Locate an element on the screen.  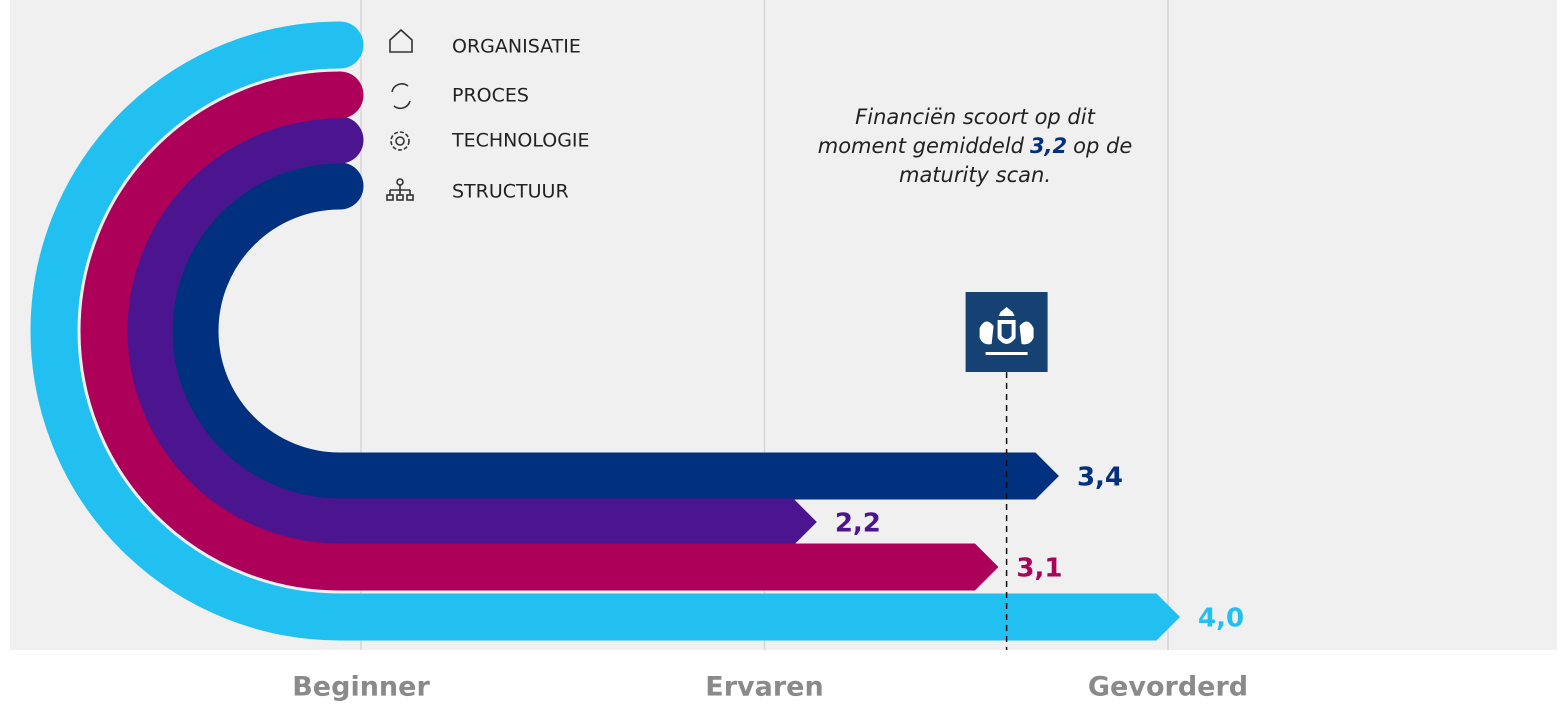
legend-label: TECHNOLOGIE is located at coordinates (520, 141).